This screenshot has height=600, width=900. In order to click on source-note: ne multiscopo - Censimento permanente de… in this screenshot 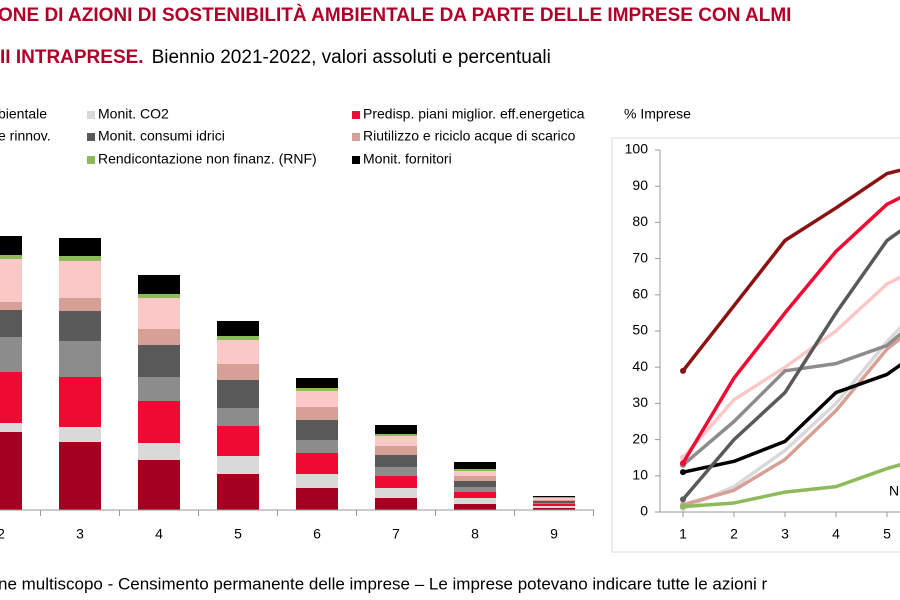, I will do `click(384, 583)`.